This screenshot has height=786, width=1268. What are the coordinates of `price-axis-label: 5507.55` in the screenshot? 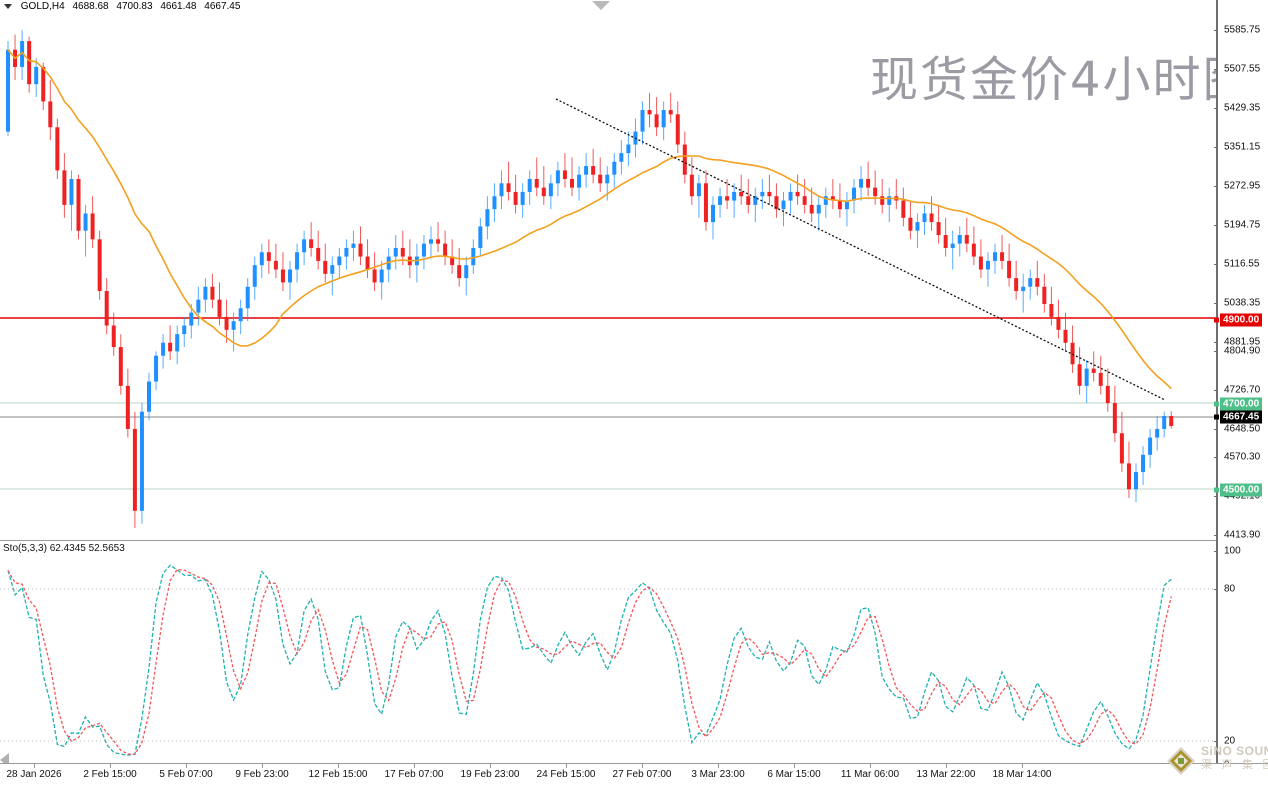 It's located at (1242, 69).